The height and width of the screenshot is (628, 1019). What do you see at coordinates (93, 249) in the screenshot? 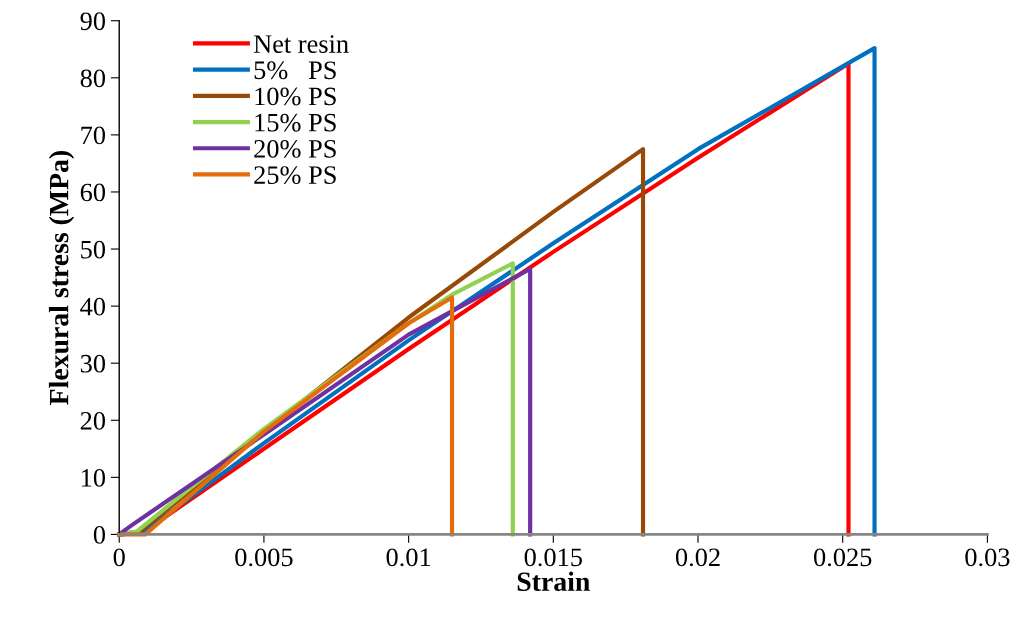
I see `y-tick-label: 50` at bounding box center [93, 249].